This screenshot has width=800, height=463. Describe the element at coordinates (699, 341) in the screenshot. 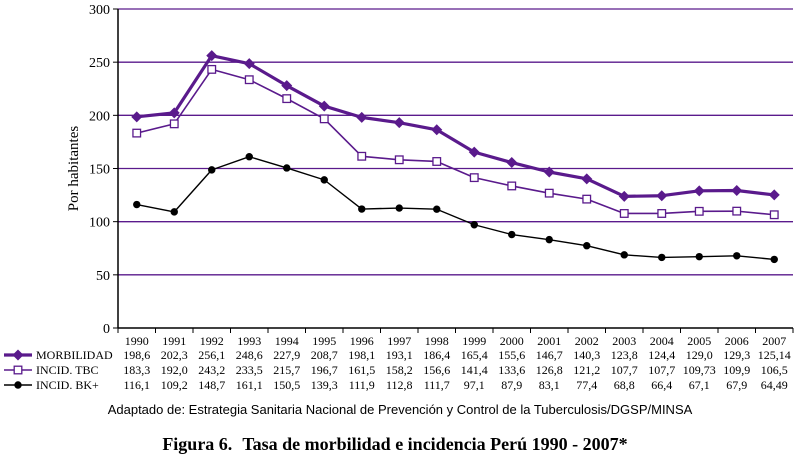

I see `year-label: 2005` at that location.